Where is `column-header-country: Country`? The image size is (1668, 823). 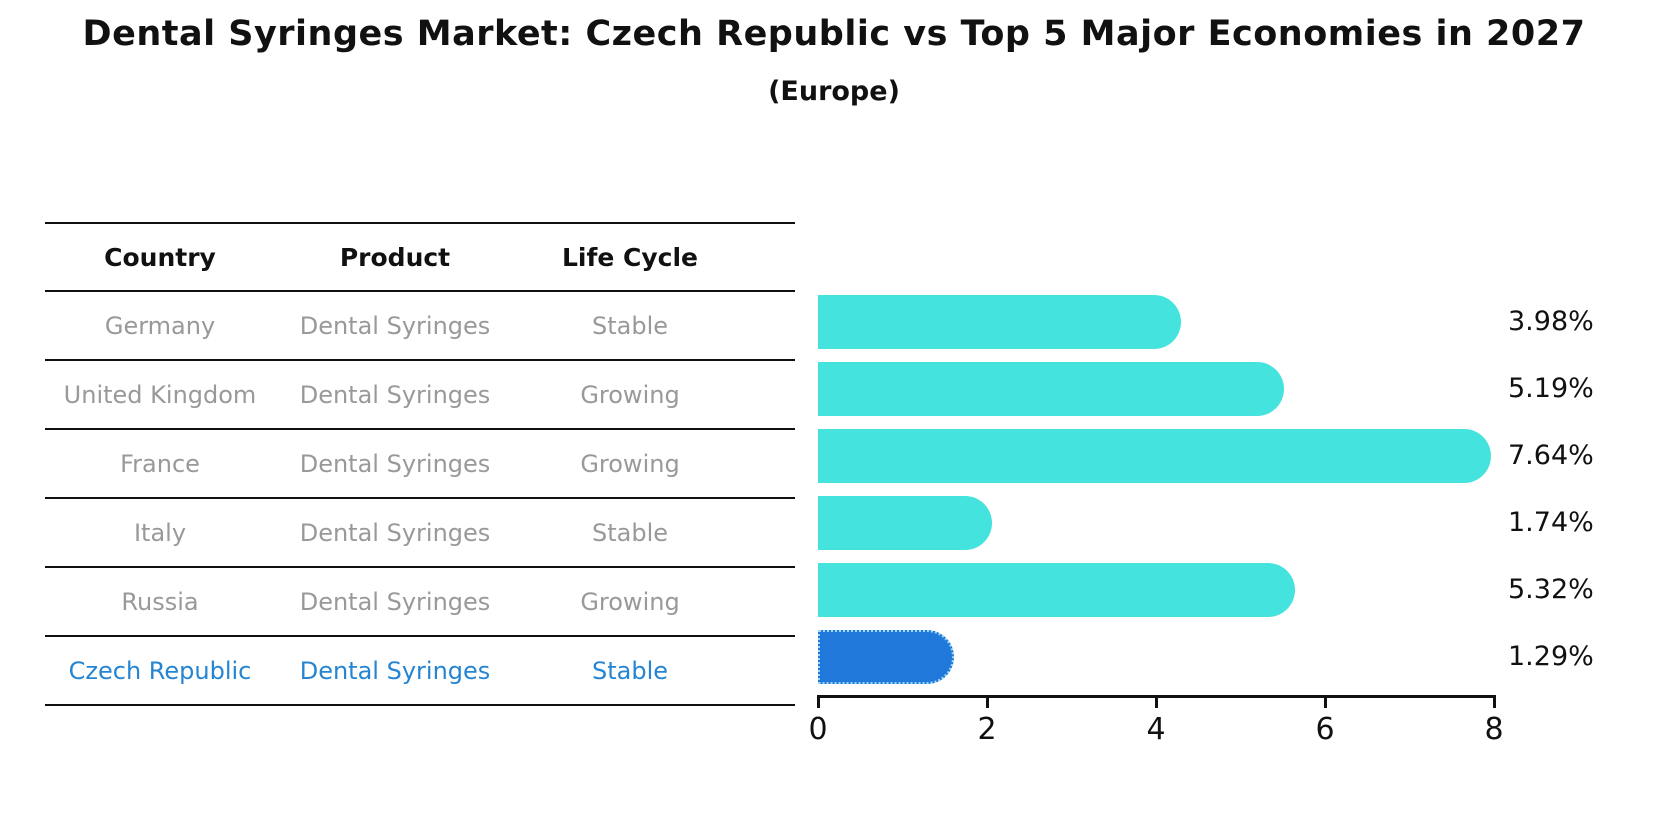 column-header-country: Country is located at coordinates (160, 257).